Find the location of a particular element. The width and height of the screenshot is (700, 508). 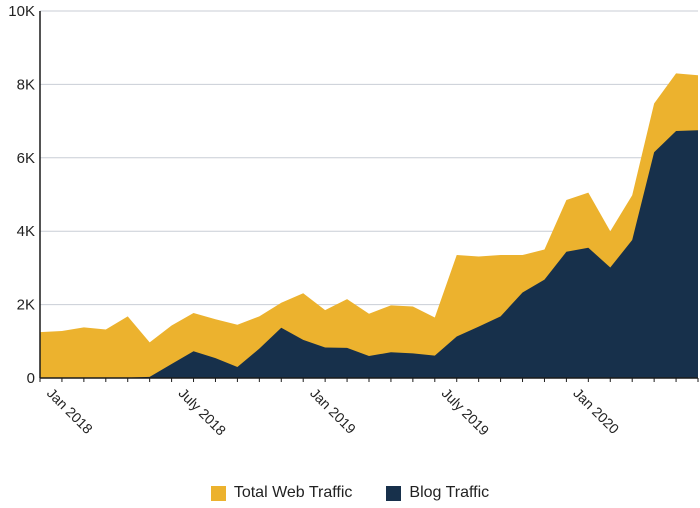

legend-swatch-total is located at coordinates (218, 493).